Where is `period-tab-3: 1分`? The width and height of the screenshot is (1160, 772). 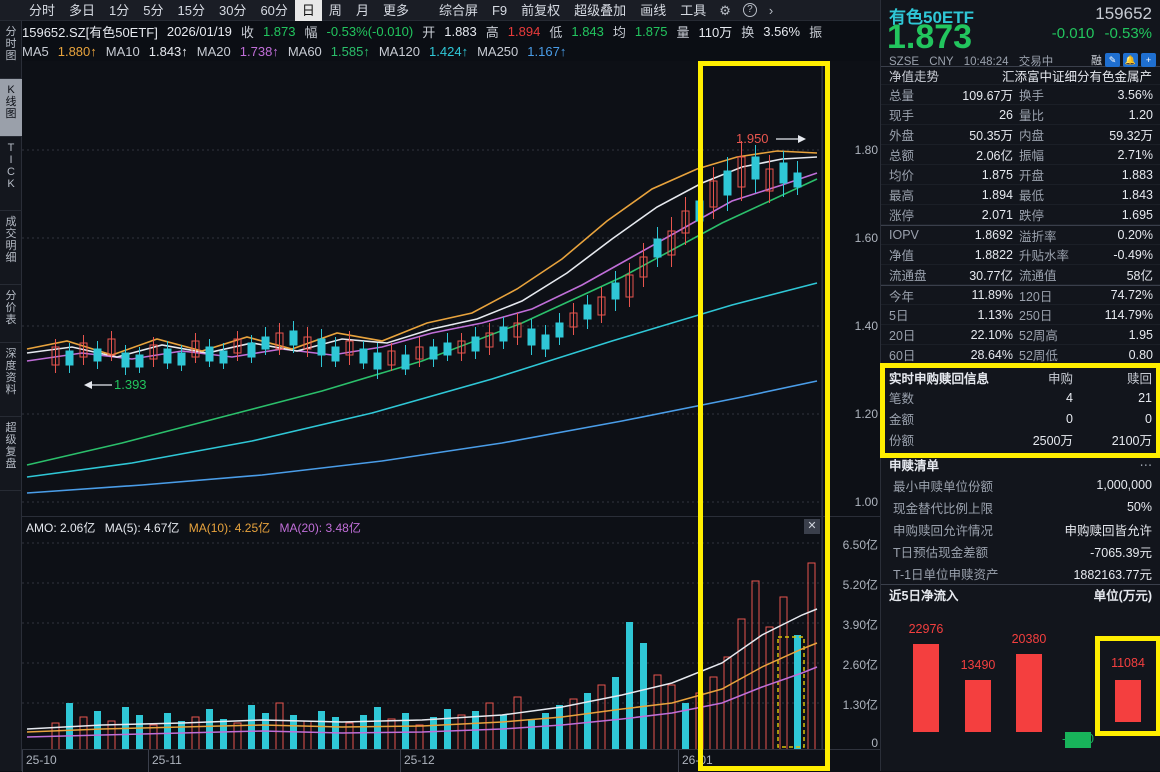
period-tab-3: 1分 is located at coordinates (119, 10).